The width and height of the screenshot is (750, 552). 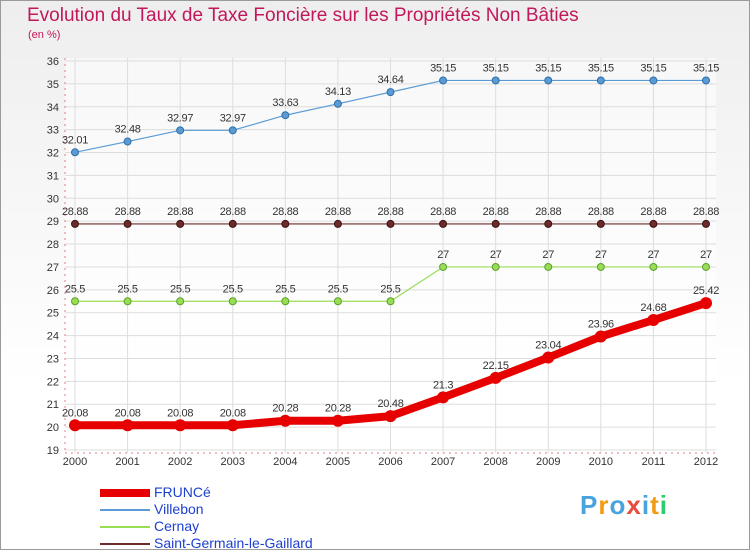 What do you see at coordinates (53, 62) in the screenshot?
I see `y-tick-label: 36` at bounding box center [53, 62].